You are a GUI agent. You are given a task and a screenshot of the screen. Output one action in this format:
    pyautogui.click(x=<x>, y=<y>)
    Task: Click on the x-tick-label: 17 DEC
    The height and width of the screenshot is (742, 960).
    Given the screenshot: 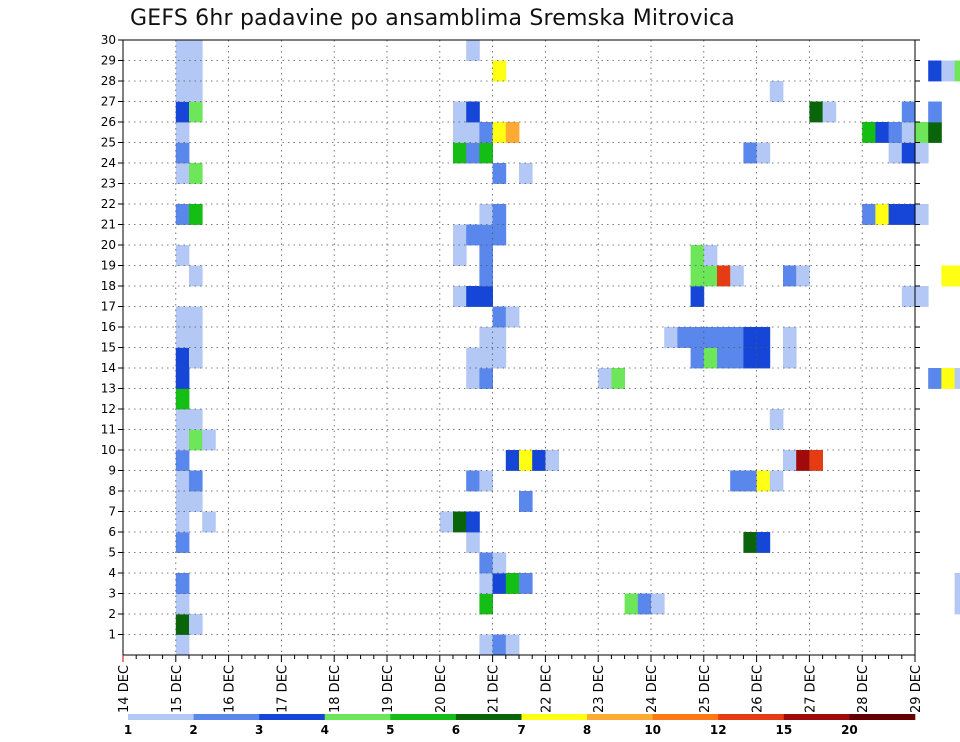 What is the action you would take?
    pyautogui.click(x=282, y=689)
    